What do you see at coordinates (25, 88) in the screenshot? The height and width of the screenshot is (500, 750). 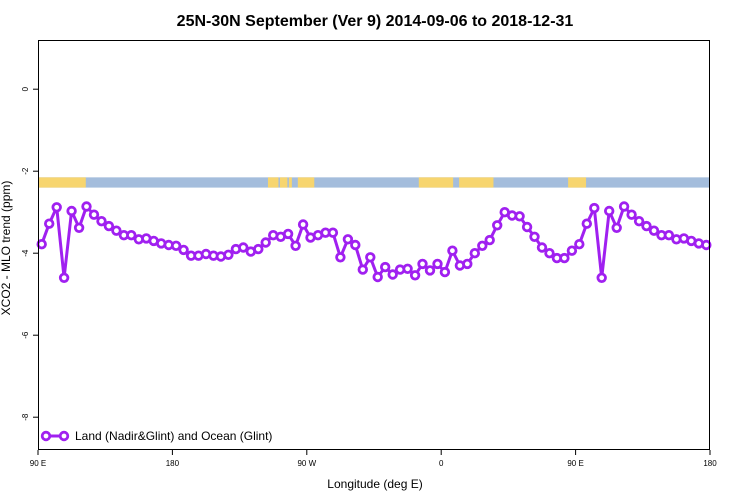 I see `y-tick-label: 0` at bounding box center [25, 88].